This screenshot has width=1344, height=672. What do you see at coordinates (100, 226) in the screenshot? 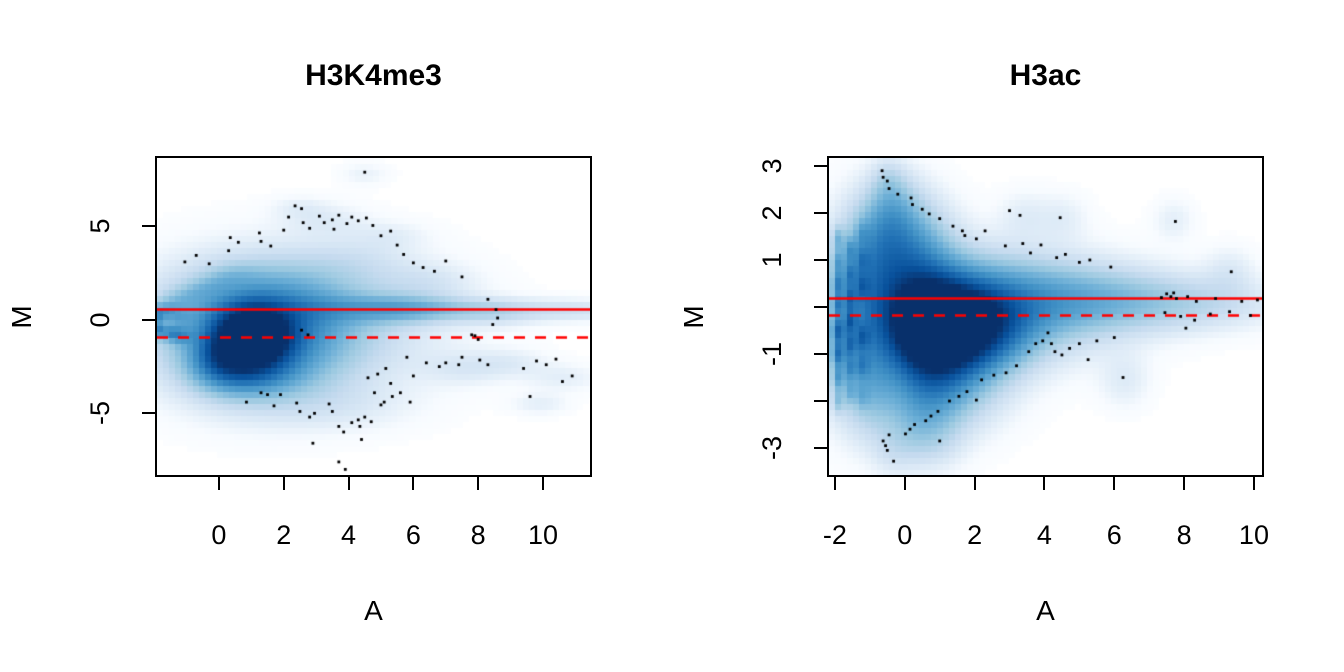
I see `y-axis-tick-label: 5` at bounding box center [100, 226].